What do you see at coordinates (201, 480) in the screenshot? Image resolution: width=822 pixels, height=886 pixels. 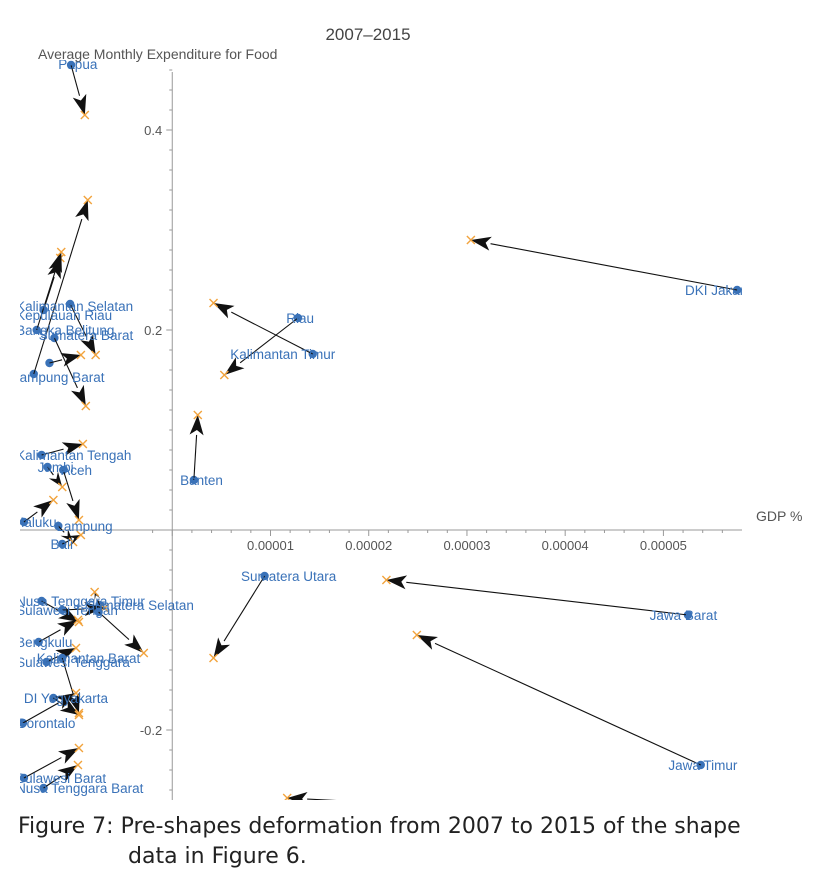 I see `province-label: Banten` at bounding box center [201, 480].